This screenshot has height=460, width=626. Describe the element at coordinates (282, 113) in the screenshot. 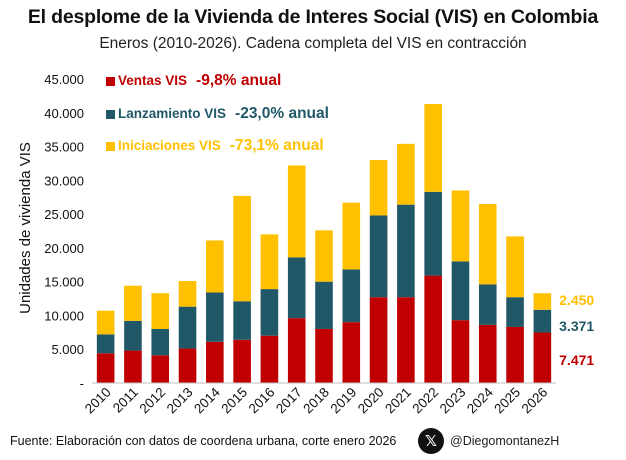

I see `legend-change-lanzamiento: -23,0% anual` at that location.